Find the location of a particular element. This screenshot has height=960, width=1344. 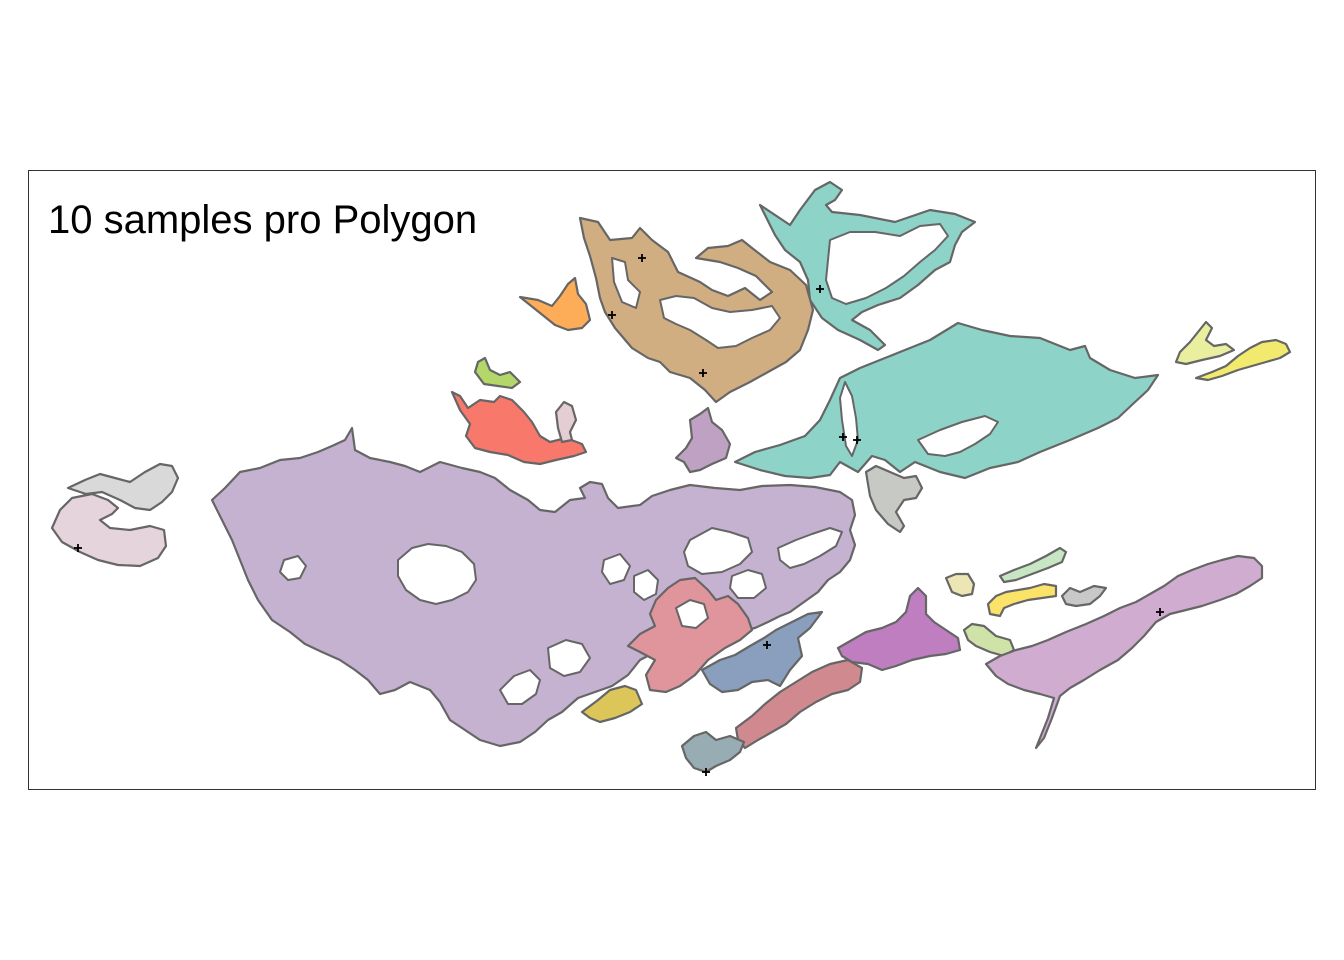

rose-polygon is located at coordinates (690, 635).